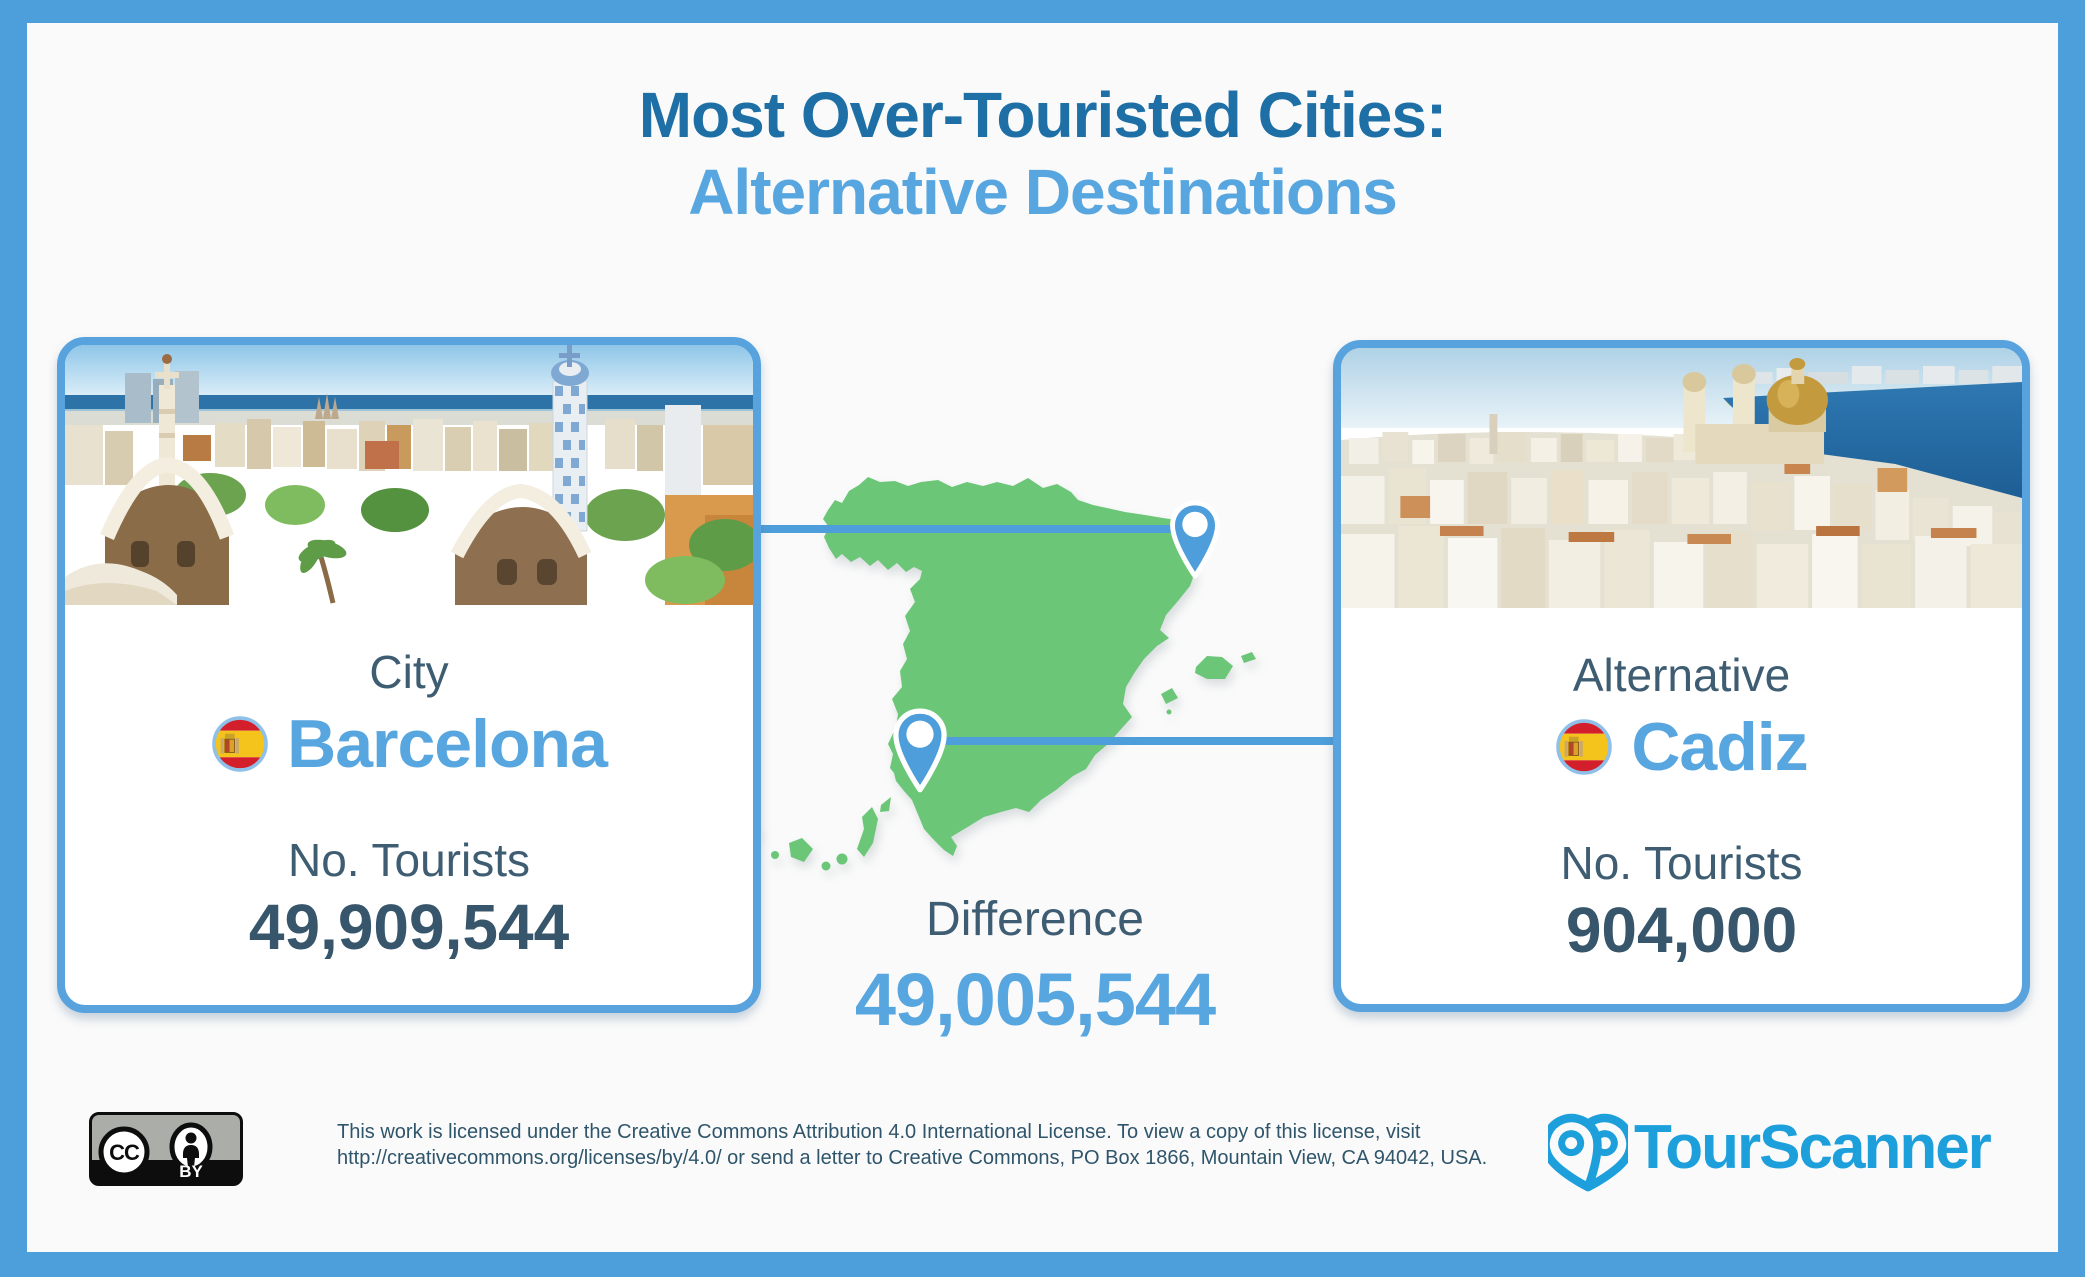 Image resolution: width=2085 pixels, height=1277 pixels. I want to click on title-line2: Alternative Destinations, so click(1043, 192).